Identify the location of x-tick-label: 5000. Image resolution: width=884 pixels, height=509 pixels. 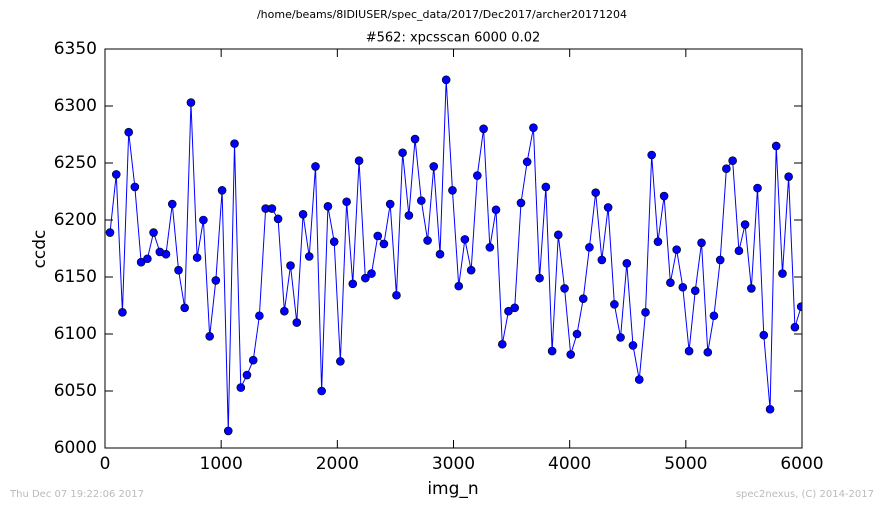
(685, 464).